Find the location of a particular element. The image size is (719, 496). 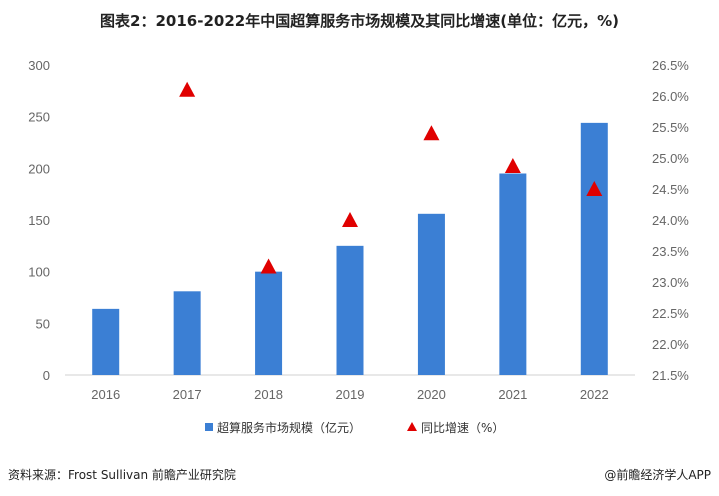

x-tick-label: 2019 is located at coordinates (350, 394).